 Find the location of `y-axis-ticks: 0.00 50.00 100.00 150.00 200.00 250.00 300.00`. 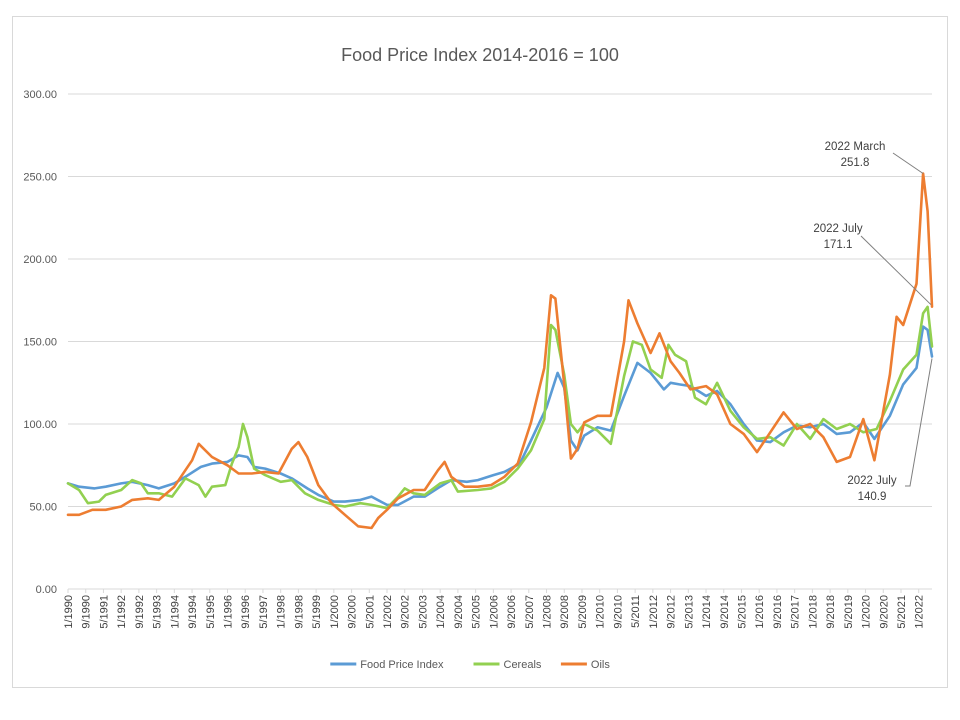

y-axis-ticks: 0.00 50.00 100.00 150.00 200.00 250.00 300.00 is located at coordinates (40, 342).